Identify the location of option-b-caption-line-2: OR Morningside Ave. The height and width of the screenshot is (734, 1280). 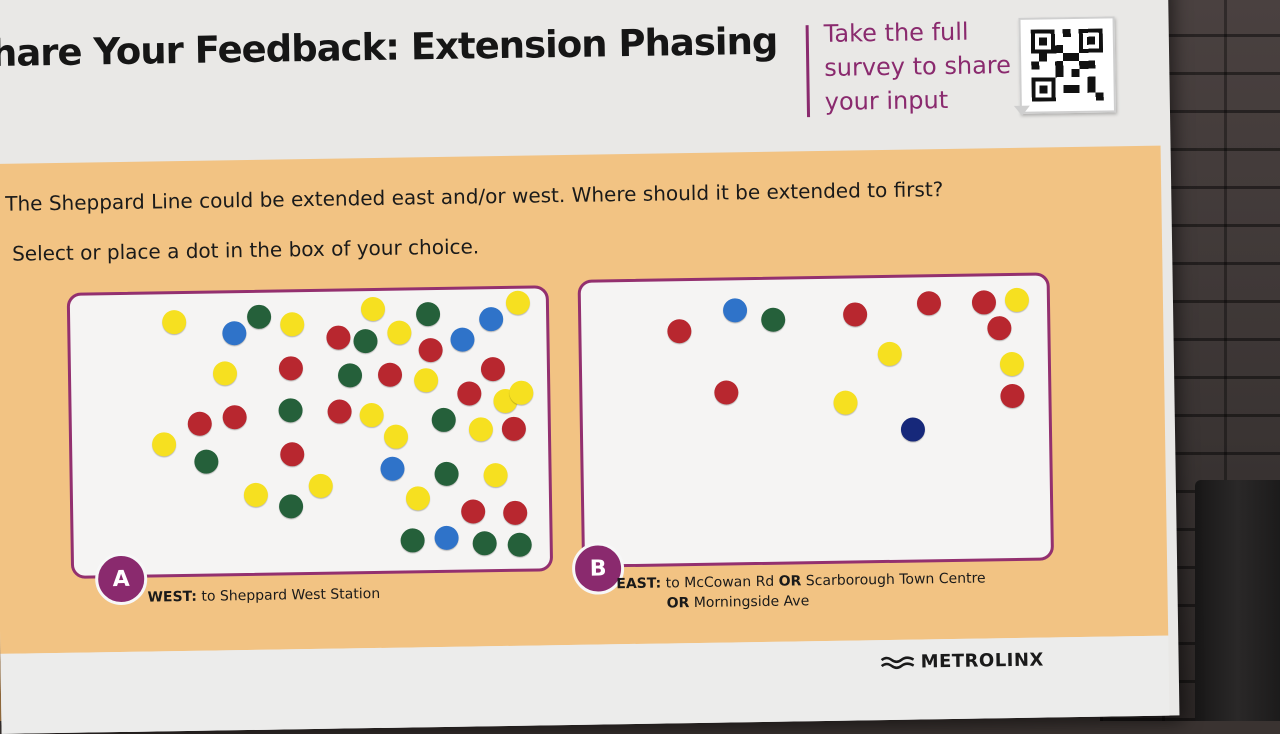
(738, 602).